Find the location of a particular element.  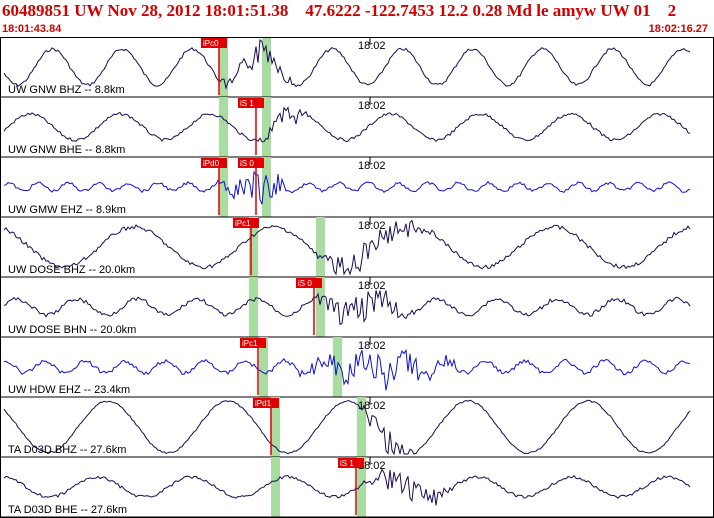

window-end-time: 18:02:16.27 is located at coordinates (678, 29).